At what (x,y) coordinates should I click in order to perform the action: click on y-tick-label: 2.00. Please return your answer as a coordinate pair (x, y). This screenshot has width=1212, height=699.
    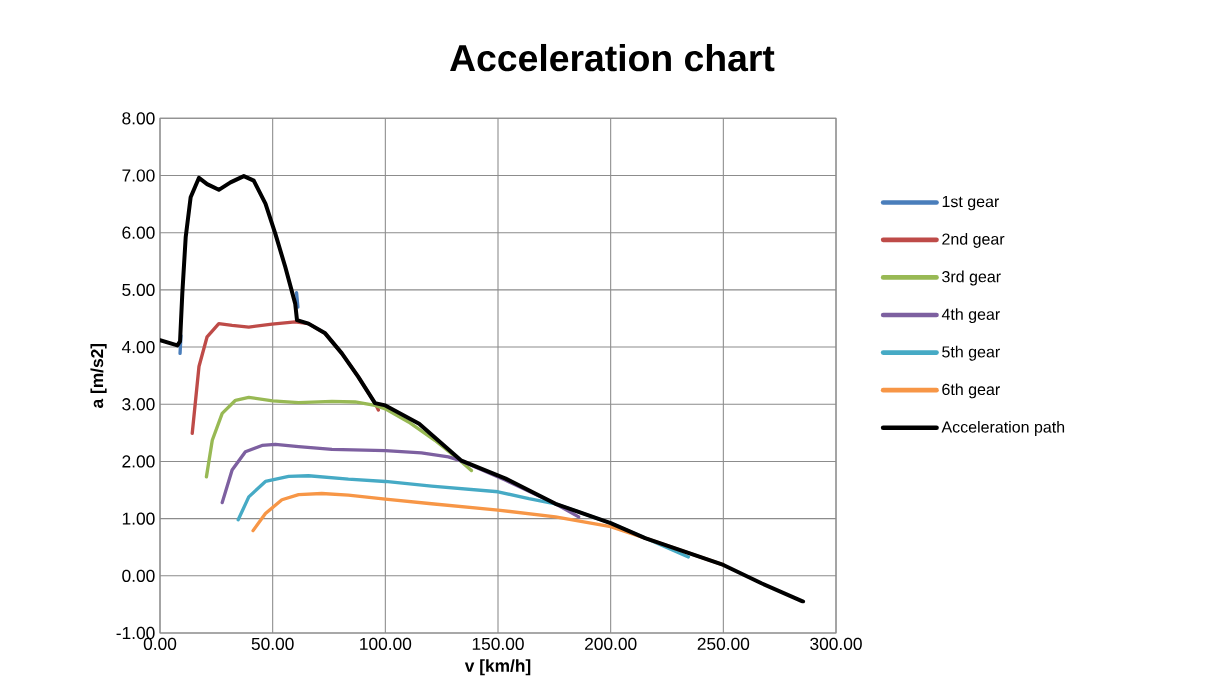
    Looking at the image, I should click on (138, 461).